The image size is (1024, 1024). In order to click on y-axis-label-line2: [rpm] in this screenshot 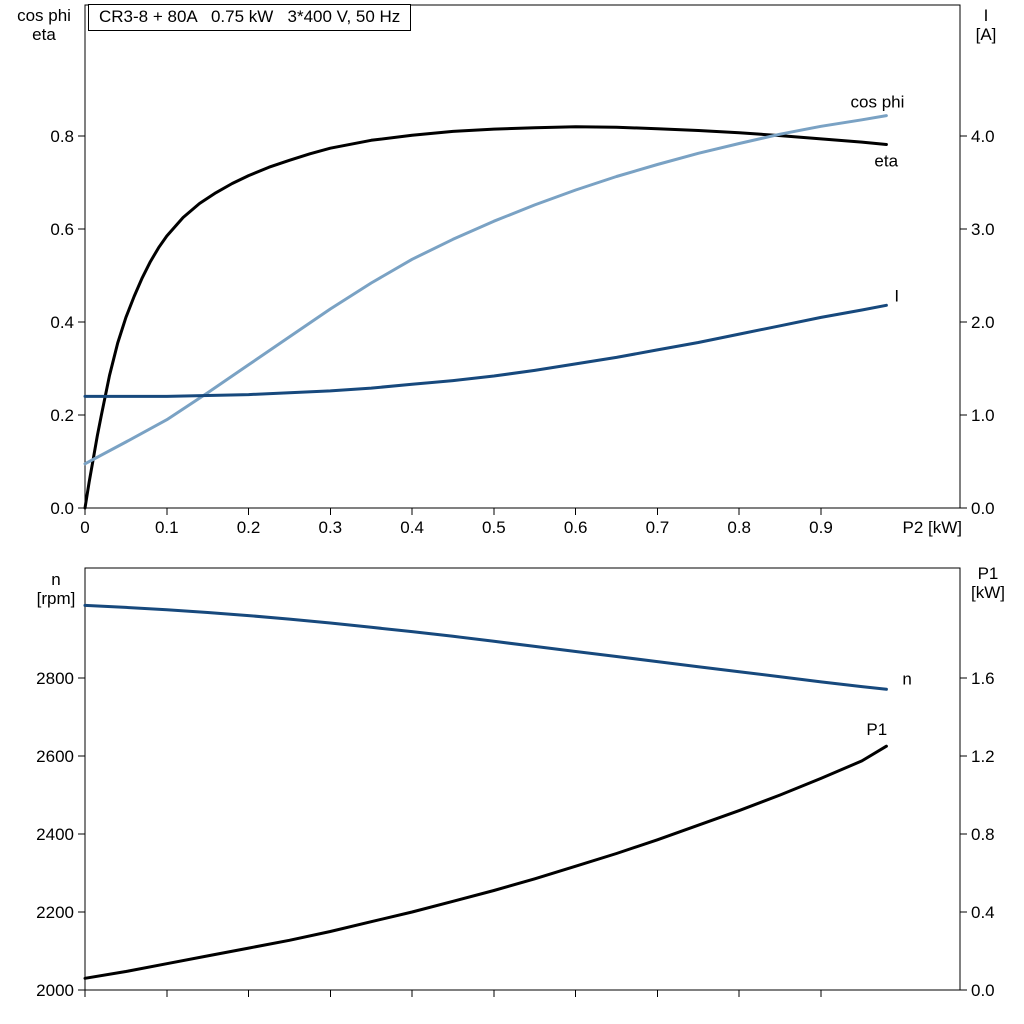, I will do `click(56, 598)`.